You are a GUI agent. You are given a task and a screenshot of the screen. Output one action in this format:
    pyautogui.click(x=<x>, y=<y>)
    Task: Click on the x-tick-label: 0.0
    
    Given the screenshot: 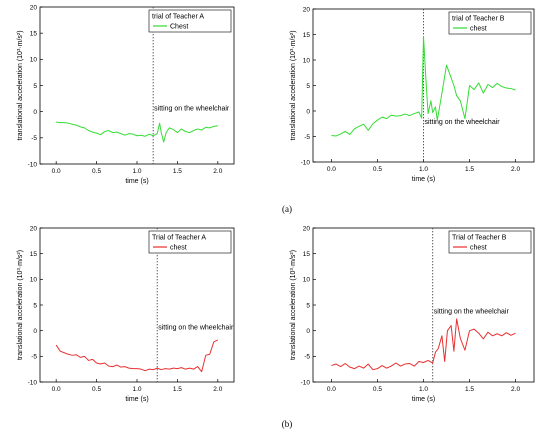 What is the action you would take?
    pyautogui.click(x=331, y=389)
    